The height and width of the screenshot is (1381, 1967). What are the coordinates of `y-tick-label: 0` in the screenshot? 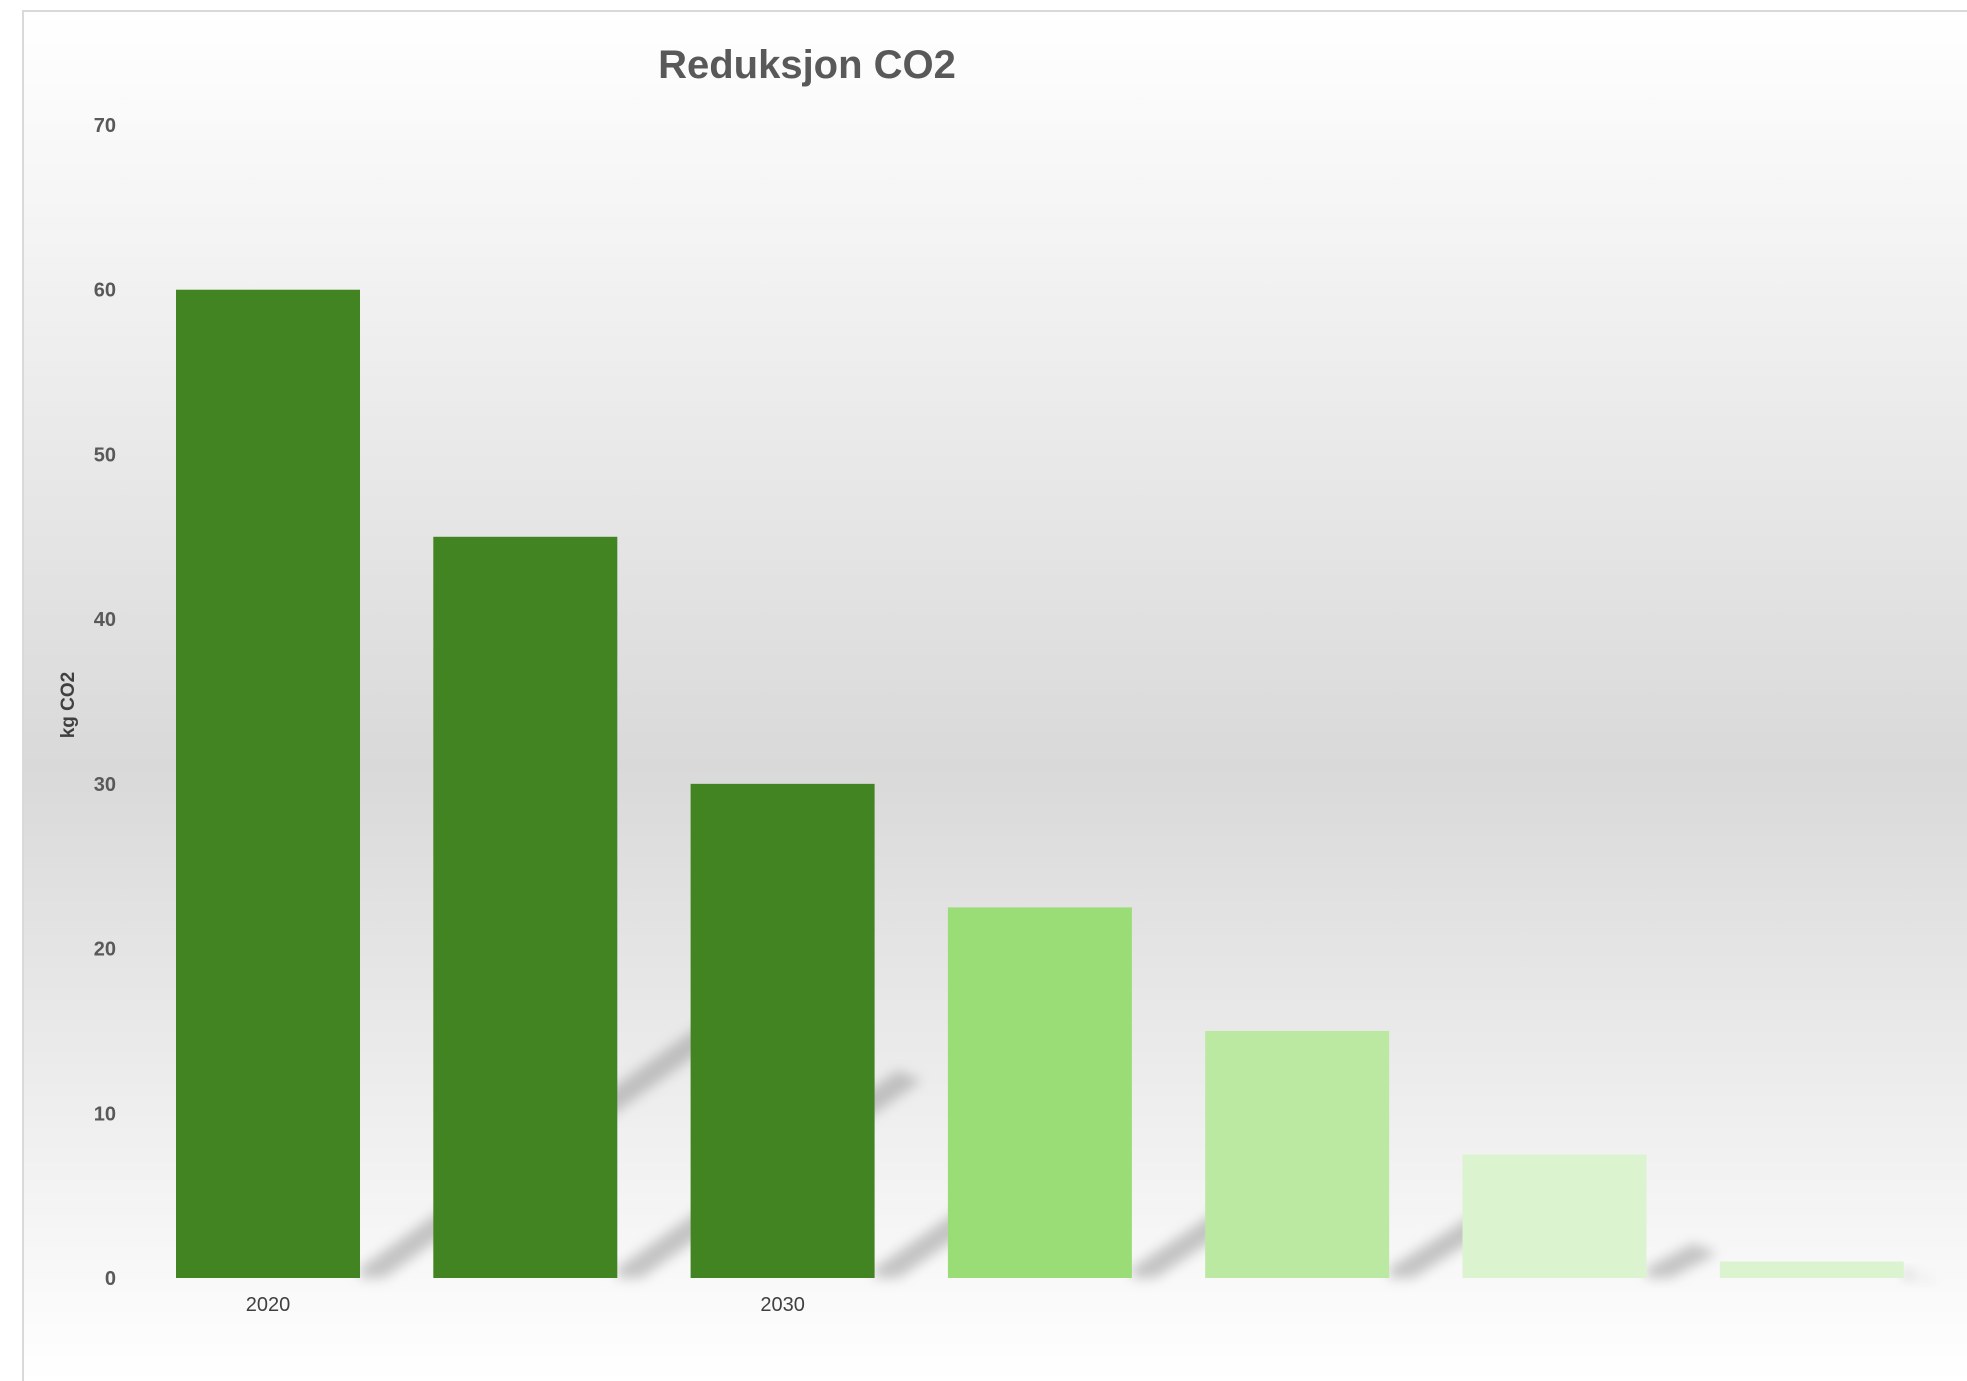 It's located at (110, 1279).